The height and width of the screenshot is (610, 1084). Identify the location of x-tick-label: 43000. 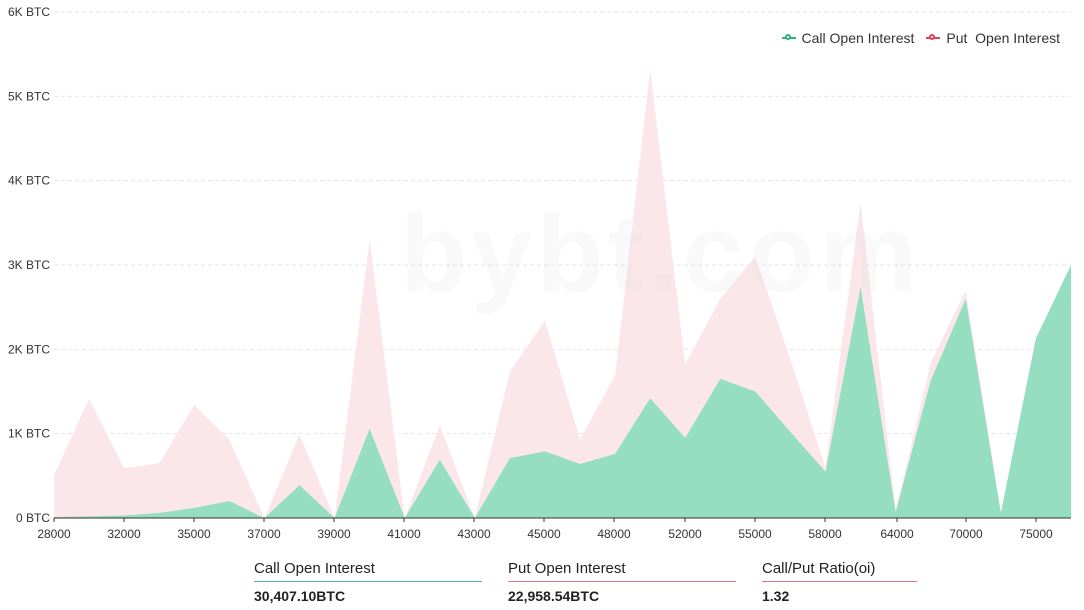
(474, 534).